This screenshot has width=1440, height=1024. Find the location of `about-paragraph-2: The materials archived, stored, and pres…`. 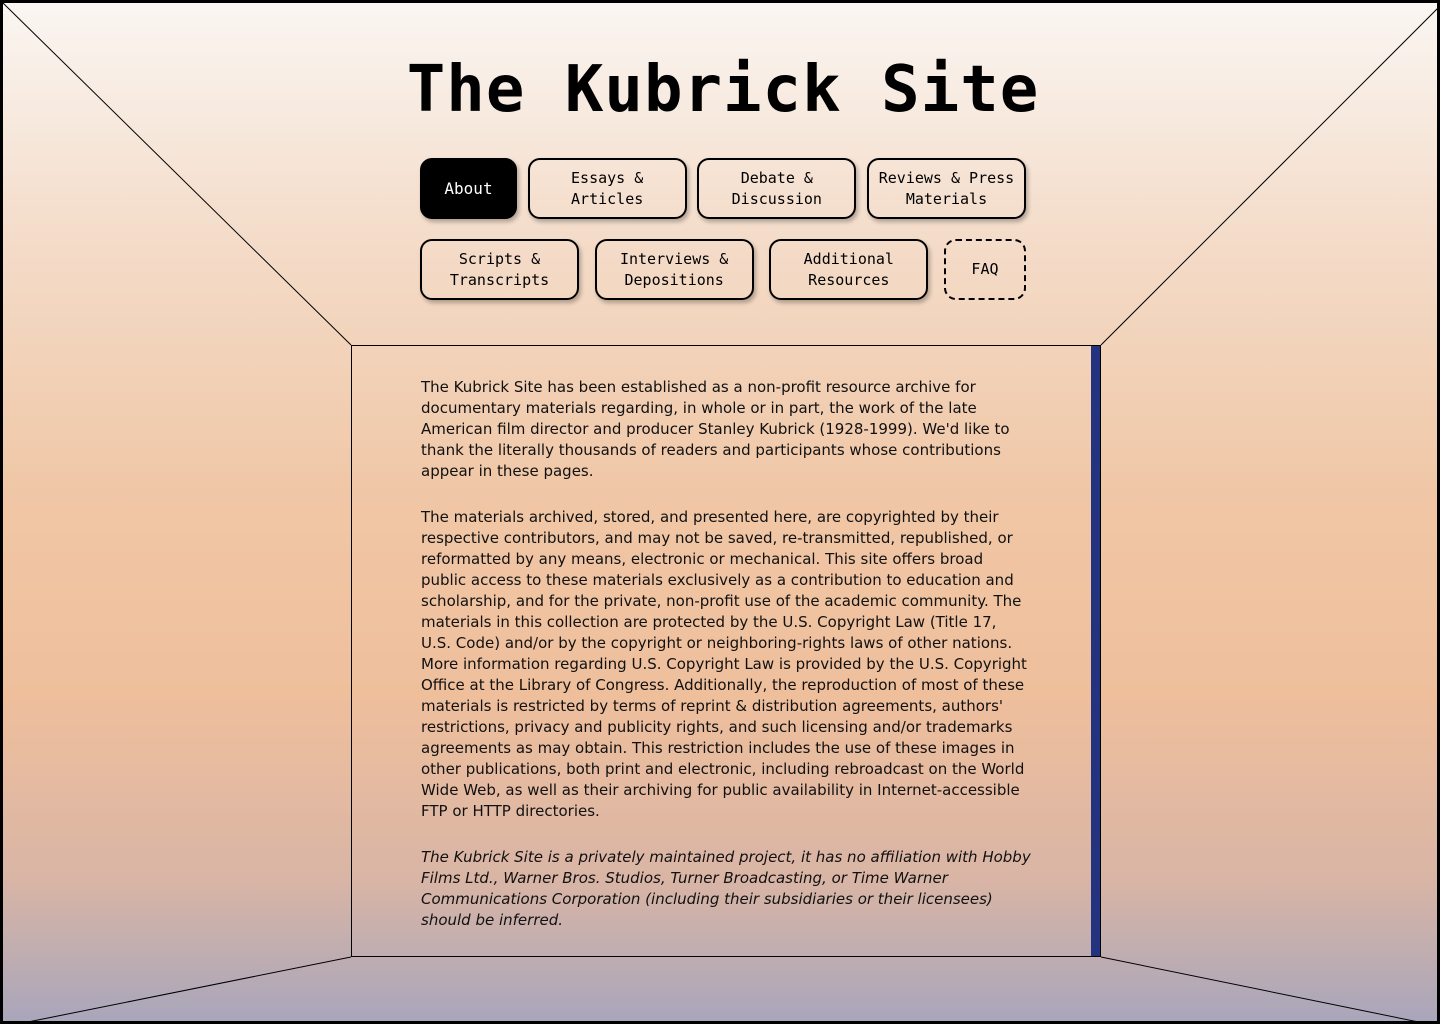

about-paragraph-2: The materials archived, stored, and pres… is located at coordinates (724, 664).